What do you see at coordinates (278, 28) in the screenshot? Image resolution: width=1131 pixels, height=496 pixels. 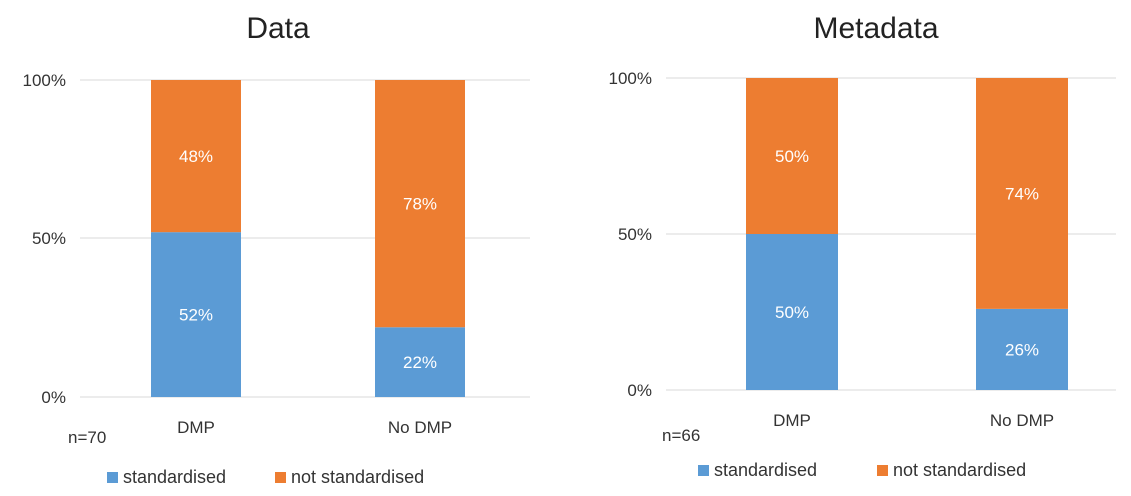 I see `chart-title: Data` at bounding box center [278, 28].